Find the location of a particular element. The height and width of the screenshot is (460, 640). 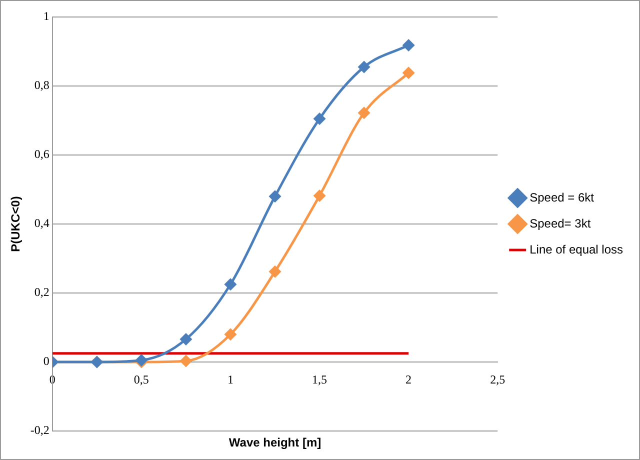

x-tick-label: 0,5 is located at coordinates (141, 379).